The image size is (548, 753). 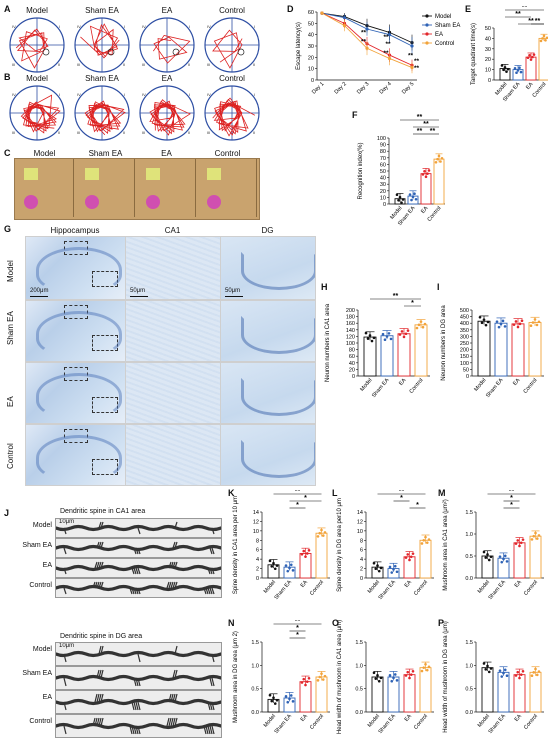 What do you see at coordinates (444, 44) in the screenshot?
I see `legend-label: Control` at bounding box center [444, 44].